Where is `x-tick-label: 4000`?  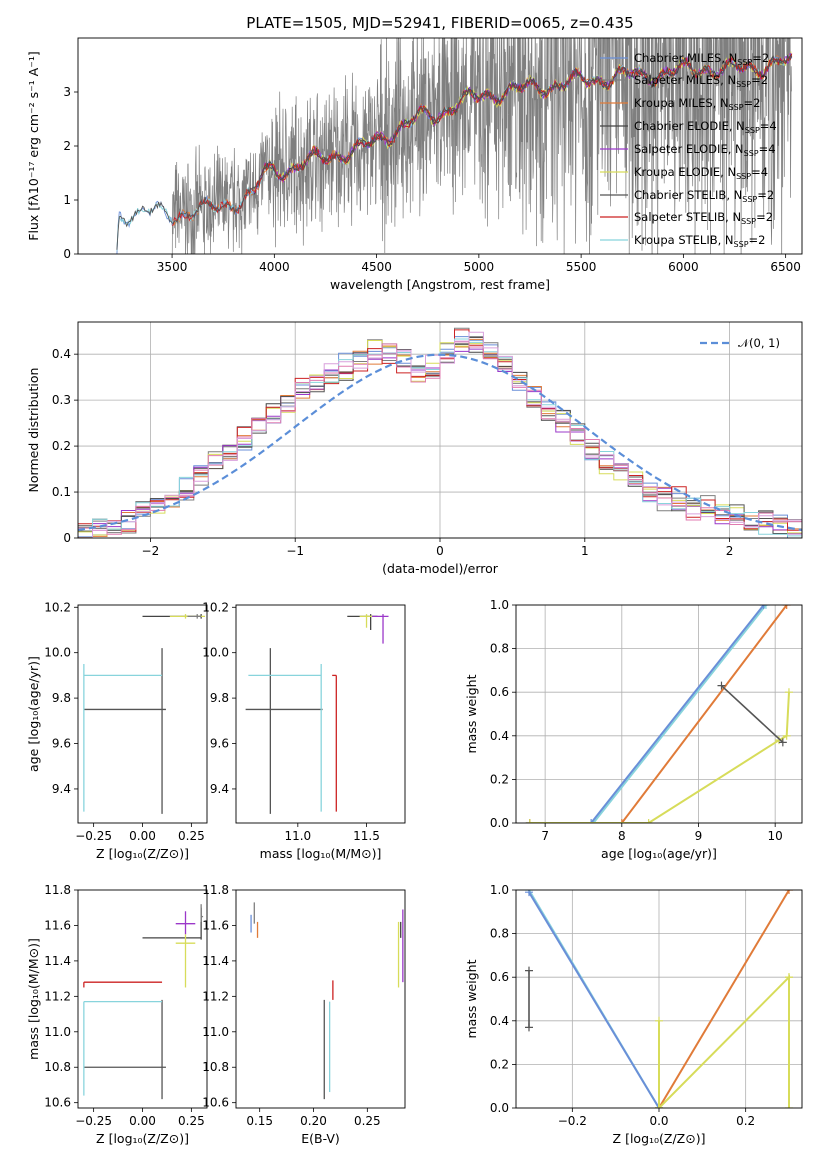
x-tick-label: 4000 is located at coordinates (274, 267).